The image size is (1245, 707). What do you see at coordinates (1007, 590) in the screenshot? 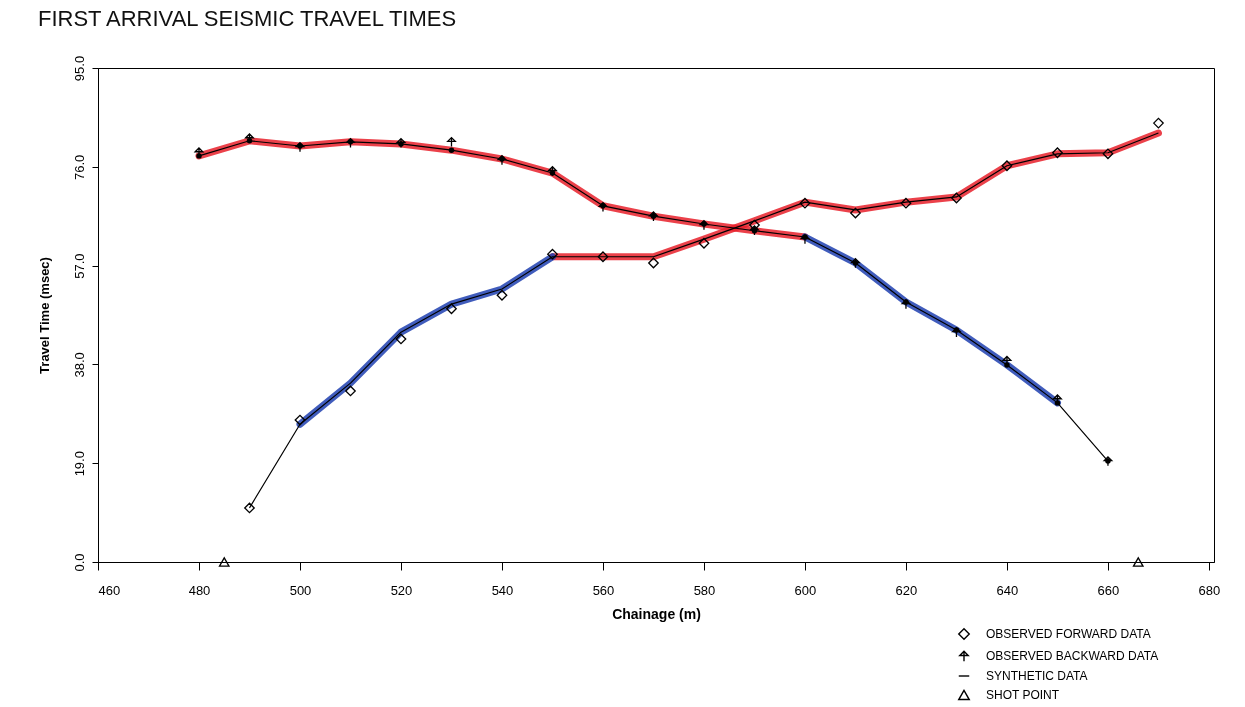
I see `x-tick-label: 640` at bounding box center [1007, 590].